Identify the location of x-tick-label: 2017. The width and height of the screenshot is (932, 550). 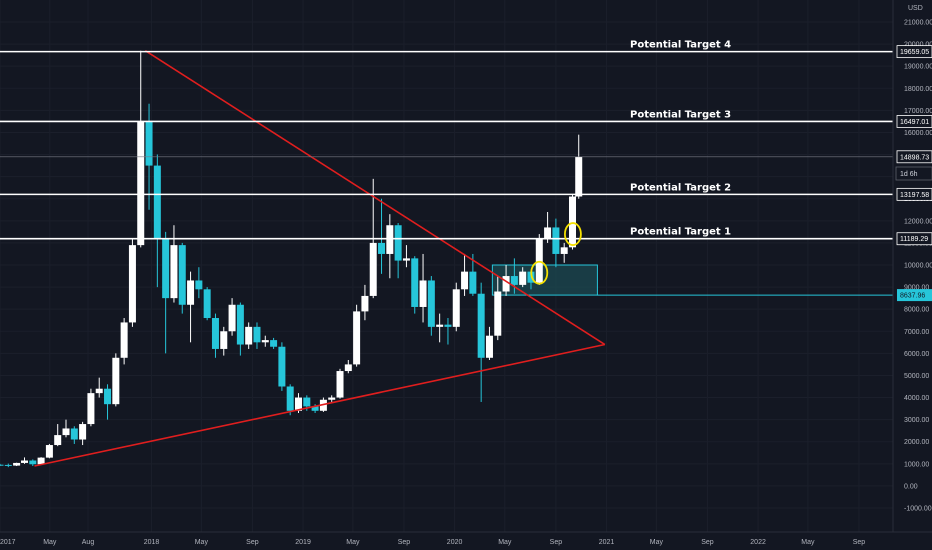
(8, 542).